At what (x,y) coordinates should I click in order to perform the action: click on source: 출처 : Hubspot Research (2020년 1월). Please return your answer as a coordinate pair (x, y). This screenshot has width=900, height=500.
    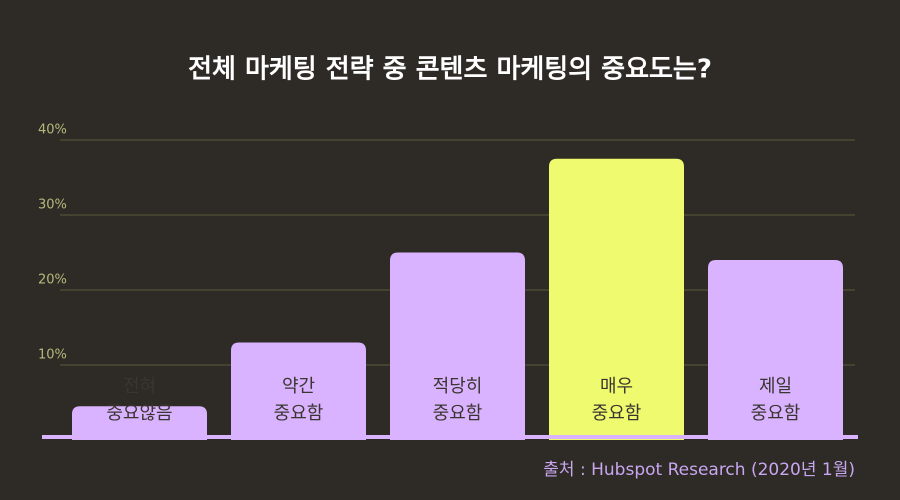
    Looking at the image, I should click on (699, 470).